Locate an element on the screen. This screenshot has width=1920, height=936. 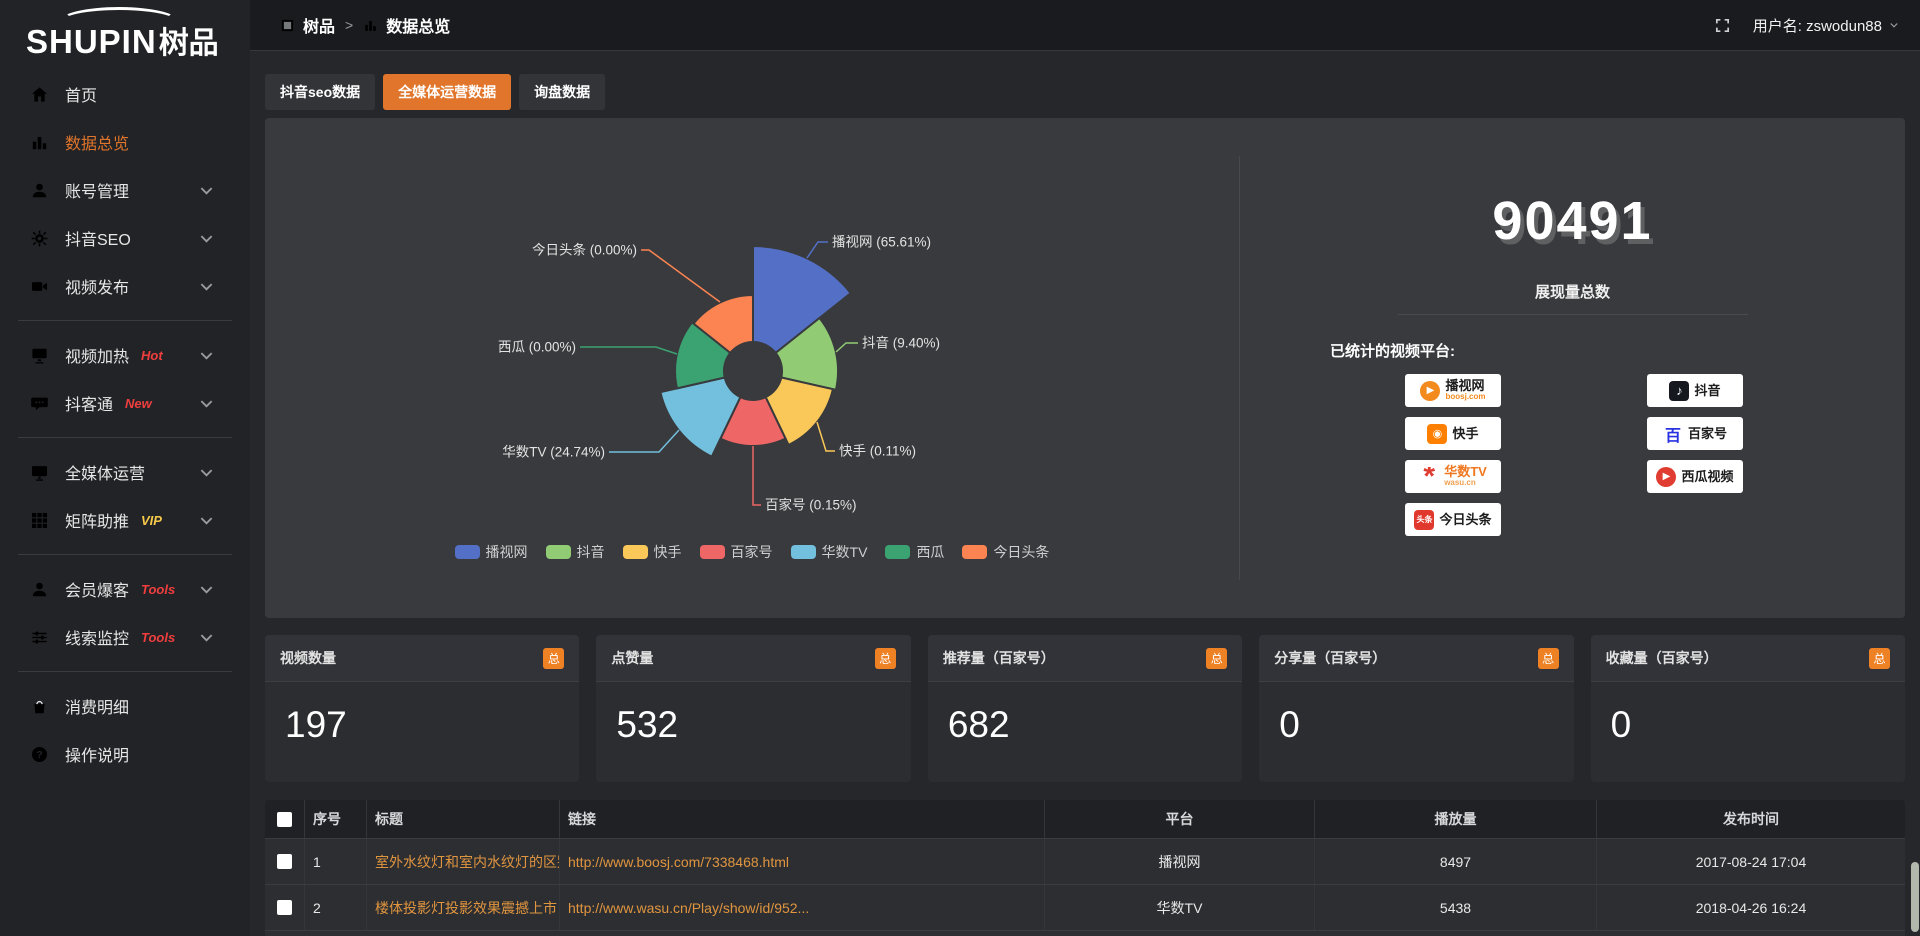
platform-badge-华数TV: * 华数TV wasu.cn is located at coordinates (1453, 476).